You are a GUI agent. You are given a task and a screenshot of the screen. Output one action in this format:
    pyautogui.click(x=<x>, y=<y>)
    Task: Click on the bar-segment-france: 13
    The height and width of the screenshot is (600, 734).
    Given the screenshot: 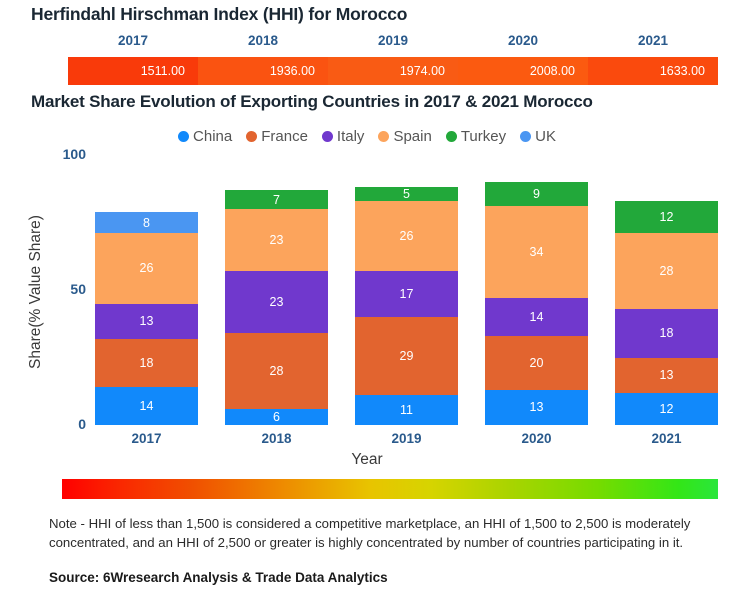 What is the action you would take?
    pyautogui.click(x=666, y=375)
    